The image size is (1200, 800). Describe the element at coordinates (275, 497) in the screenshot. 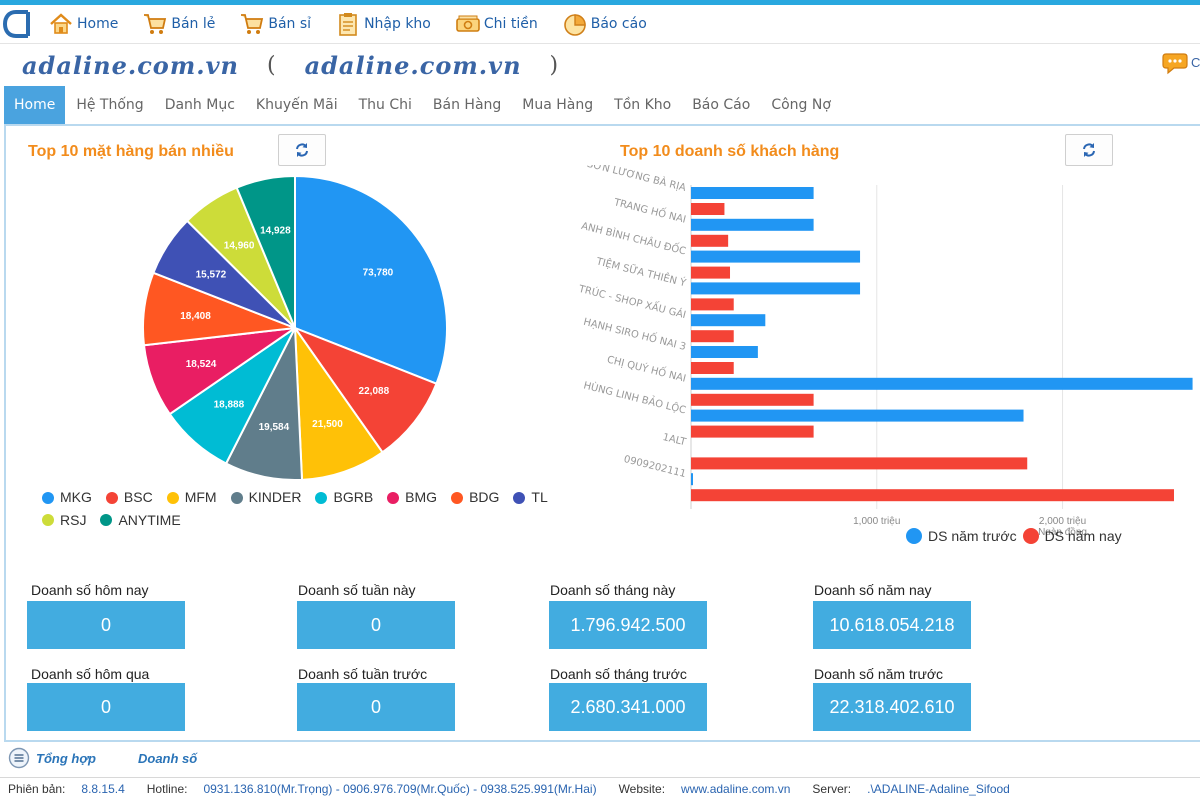

I see `legend-label: KINDER` at that location.